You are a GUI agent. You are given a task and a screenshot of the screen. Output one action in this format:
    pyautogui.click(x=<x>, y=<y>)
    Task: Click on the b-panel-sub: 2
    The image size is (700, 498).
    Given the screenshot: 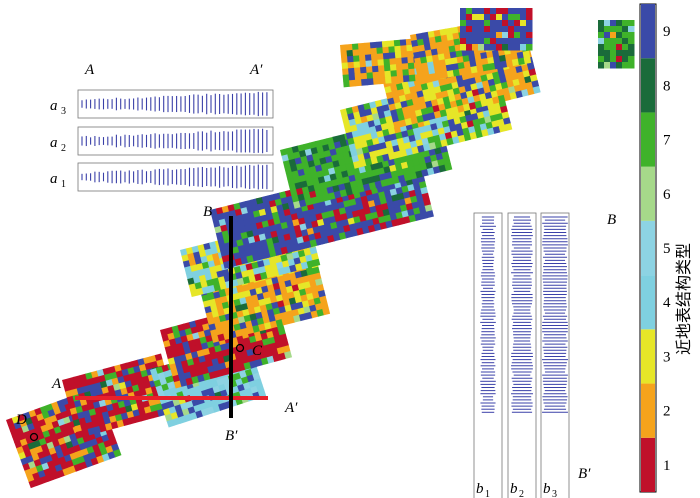 What is the action you would take?
    pyautogui.click(x=521, y=493)
    